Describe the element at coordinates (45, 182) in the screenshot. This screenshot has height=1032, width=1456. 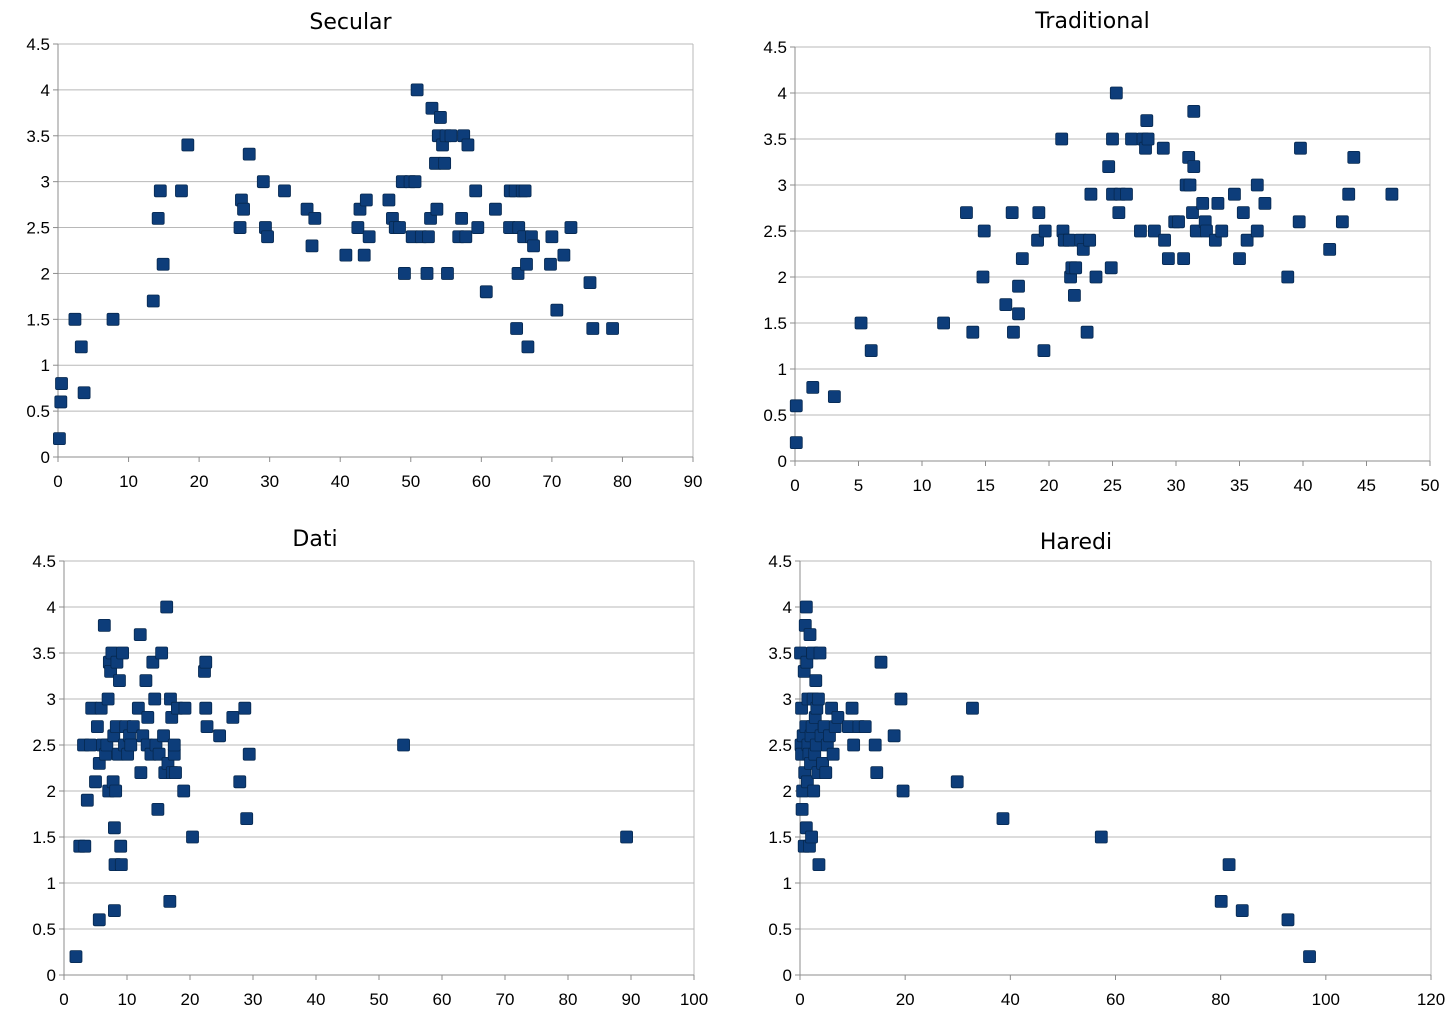
I see `y-tick-label: 3` at that location.